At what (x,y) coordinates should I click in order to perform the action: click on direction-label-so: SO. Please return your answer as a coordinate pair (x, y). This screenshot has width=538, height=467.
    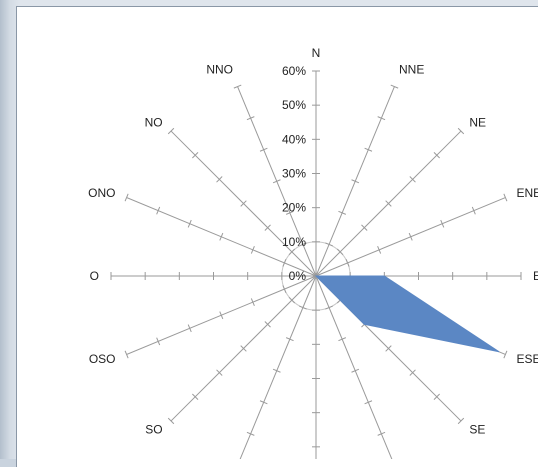
    Looking at the image, I should click on (153, 429).